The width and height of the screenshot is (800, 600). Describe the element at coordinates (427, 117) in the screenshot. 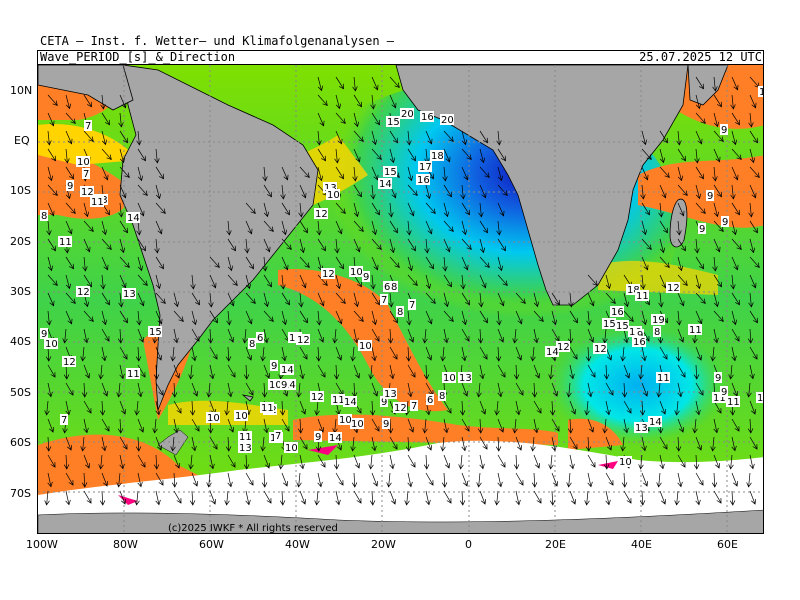

I see `svg-text: 16` at that location.